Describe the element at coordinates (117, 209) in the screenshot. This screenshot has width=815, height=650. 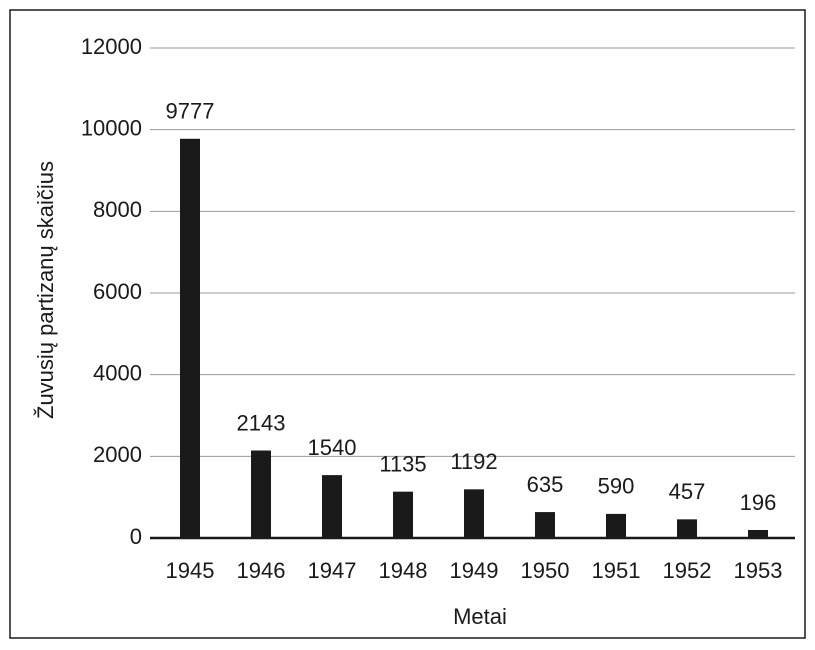
I see `y-tick-label: 8000` at that location.